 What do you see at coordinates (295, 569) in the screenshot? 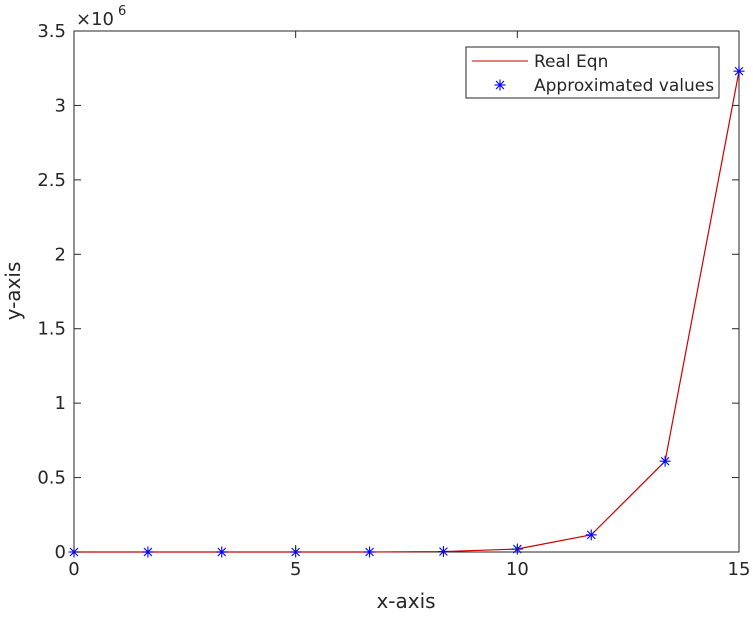
I see `x-tick-label: 5` at bounding box center [295, 569].